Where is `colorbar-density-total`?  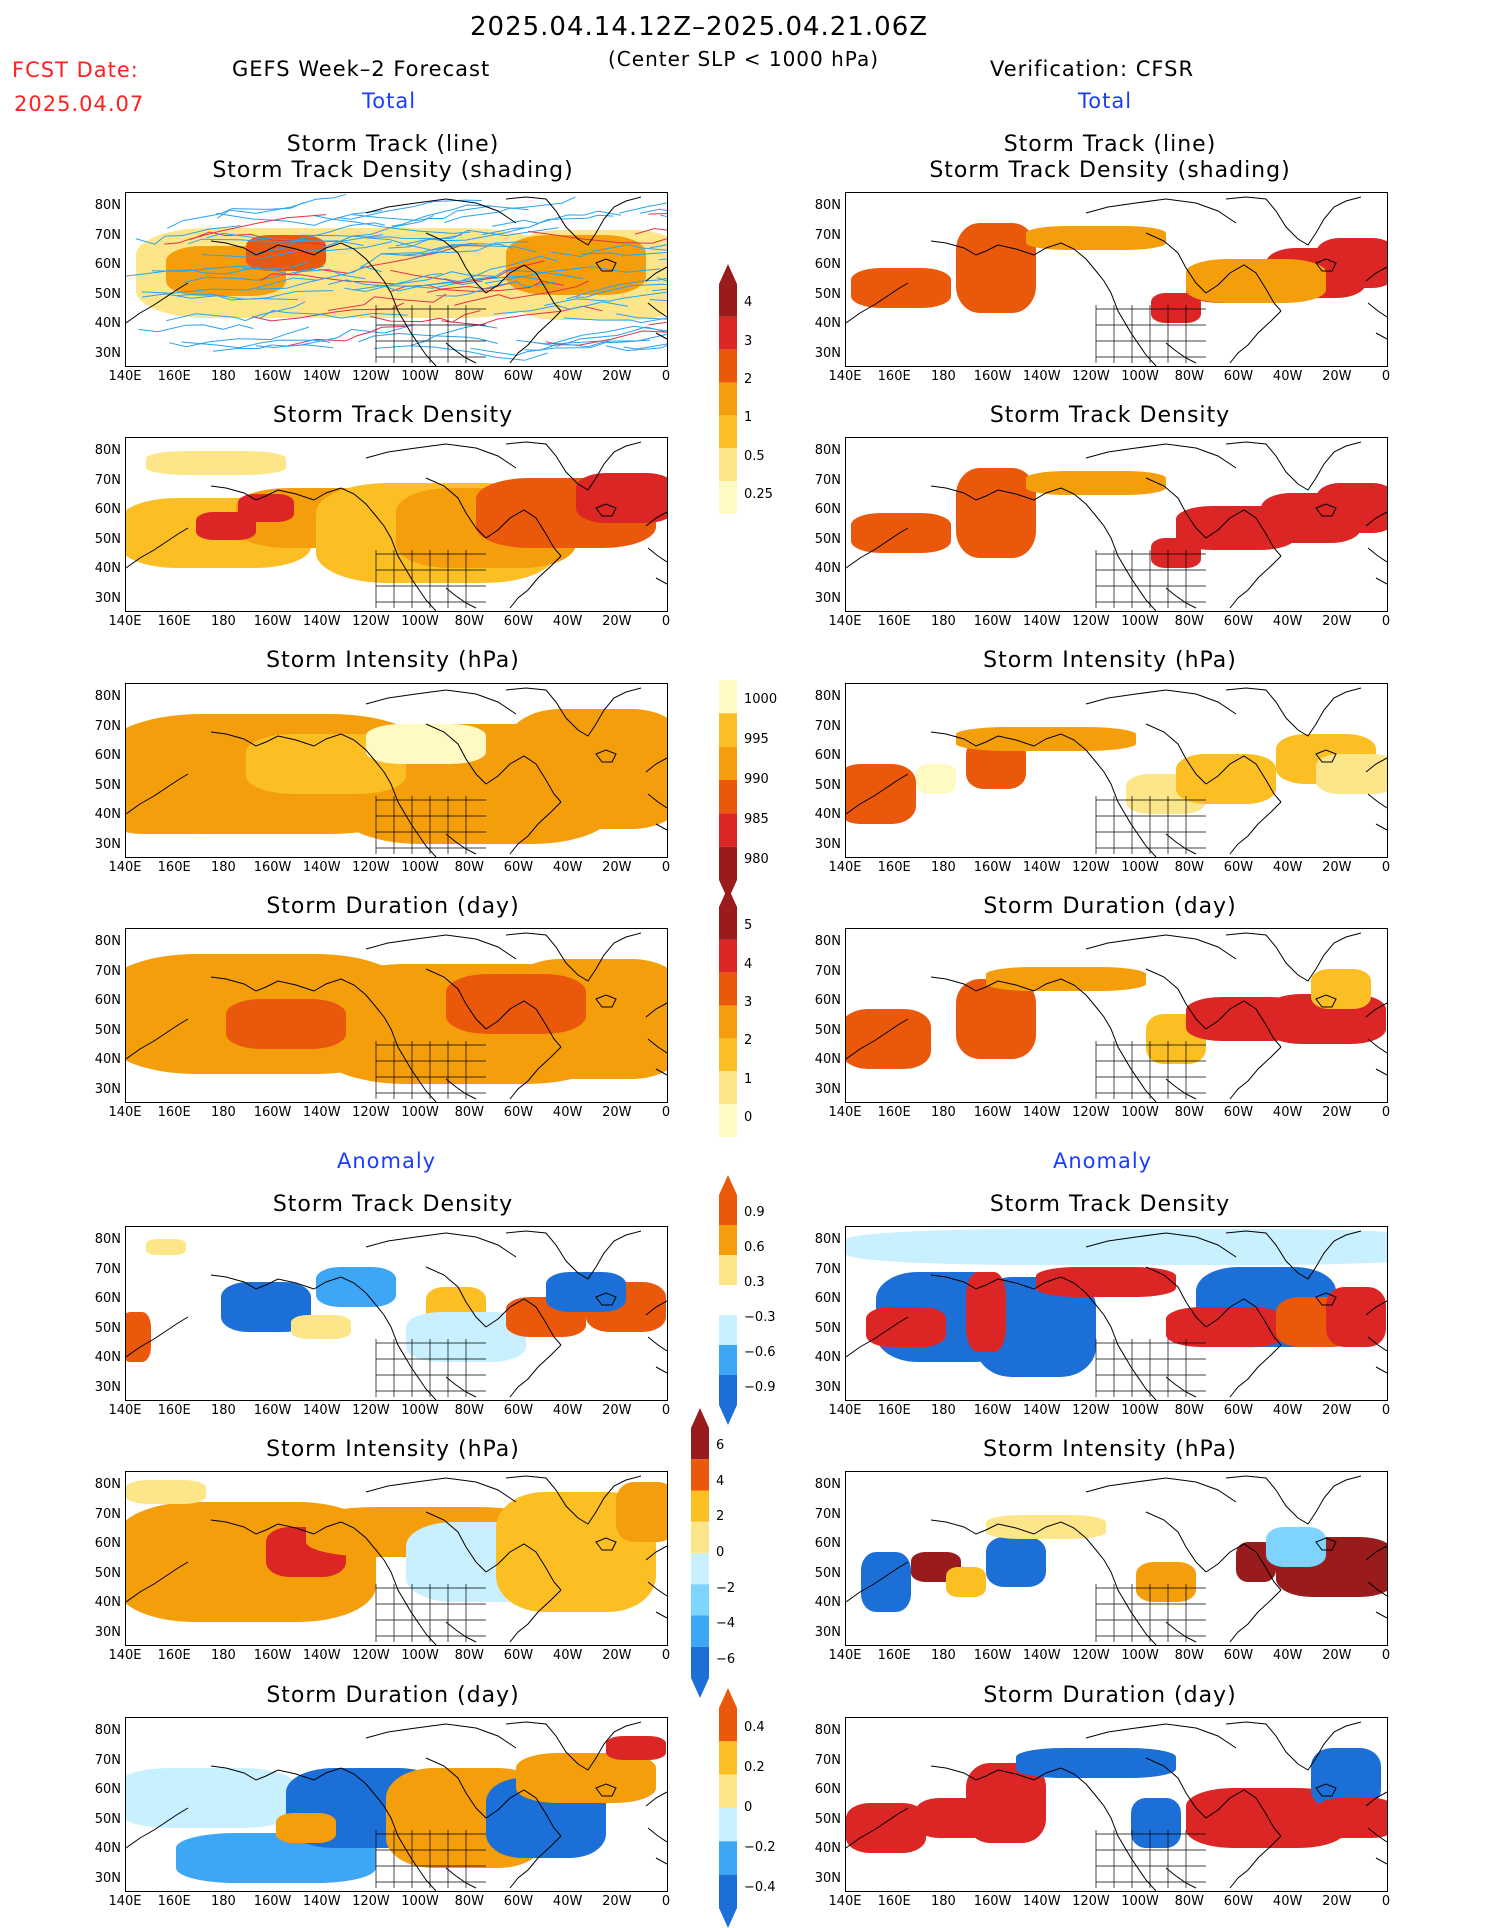
colorbar-density-total is located at coordinates (728, 399).